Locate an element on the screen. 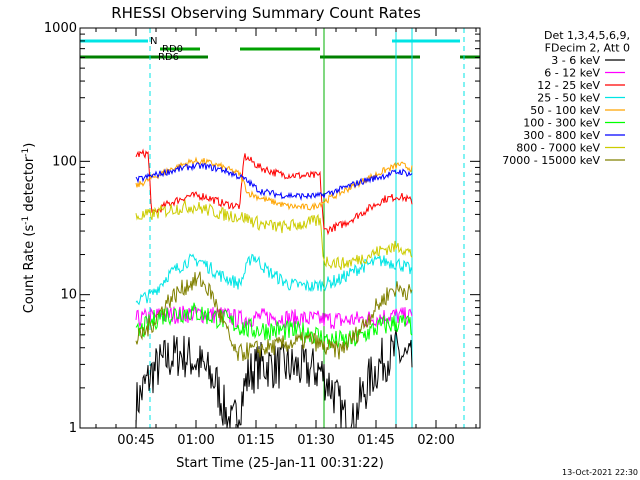 This screenshot has height=480, width=640. y-label-sup1: -1 is located at coordinates (26, 220).